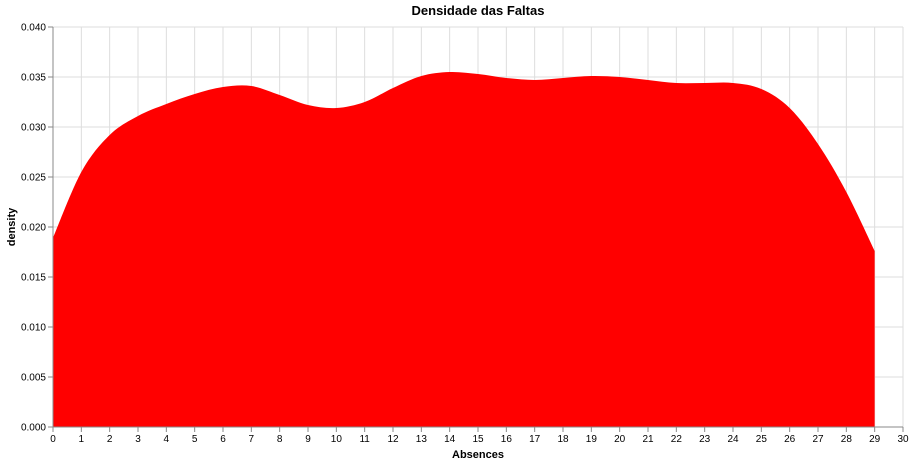  What do you see at coordinates (535, 439) in the screenshot?
I see `x-tick-label: 17` at bounding box center [535, 439].